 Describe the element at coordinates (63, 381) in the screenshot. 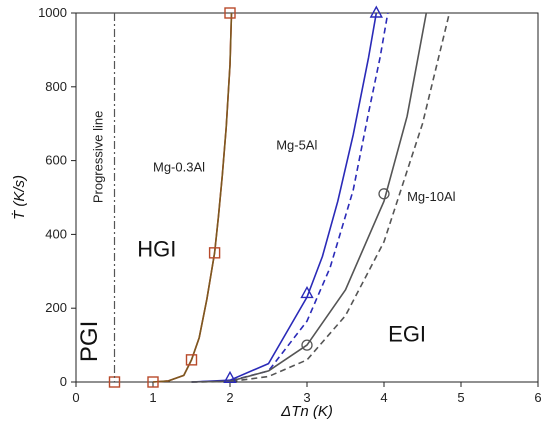

I see `y-tick-label: 0` at that location.